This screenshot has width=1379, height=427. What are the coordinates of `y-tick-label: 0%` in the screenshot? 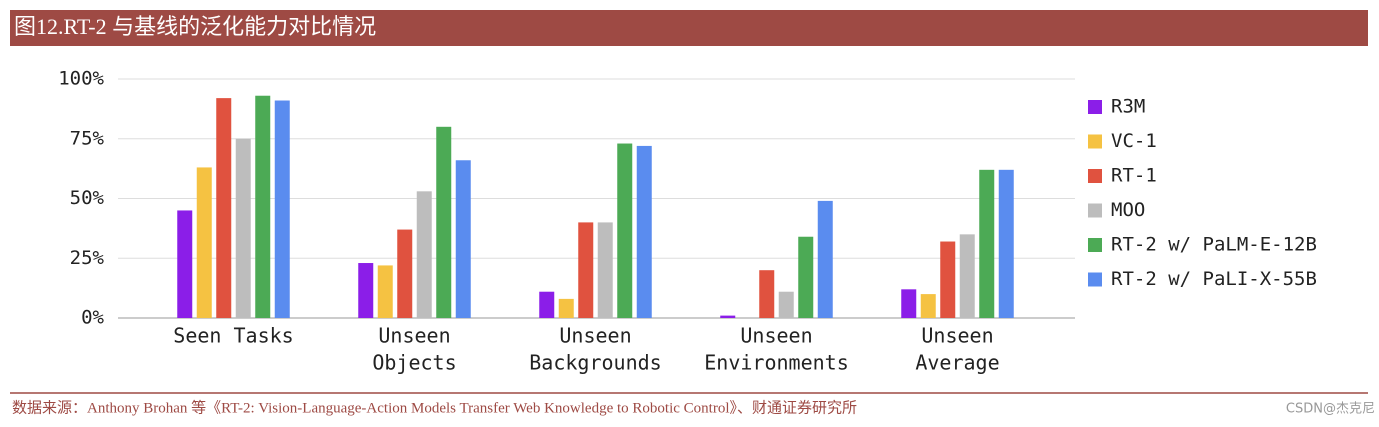 It's located at (92, 318).